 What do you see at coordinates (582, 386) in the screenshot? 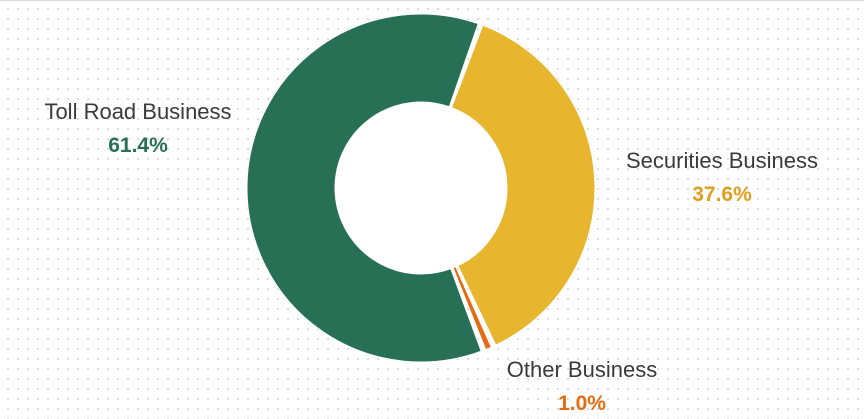
I see `slice-label-other: Other Business 1.0%` at bounding box center [582, 386].